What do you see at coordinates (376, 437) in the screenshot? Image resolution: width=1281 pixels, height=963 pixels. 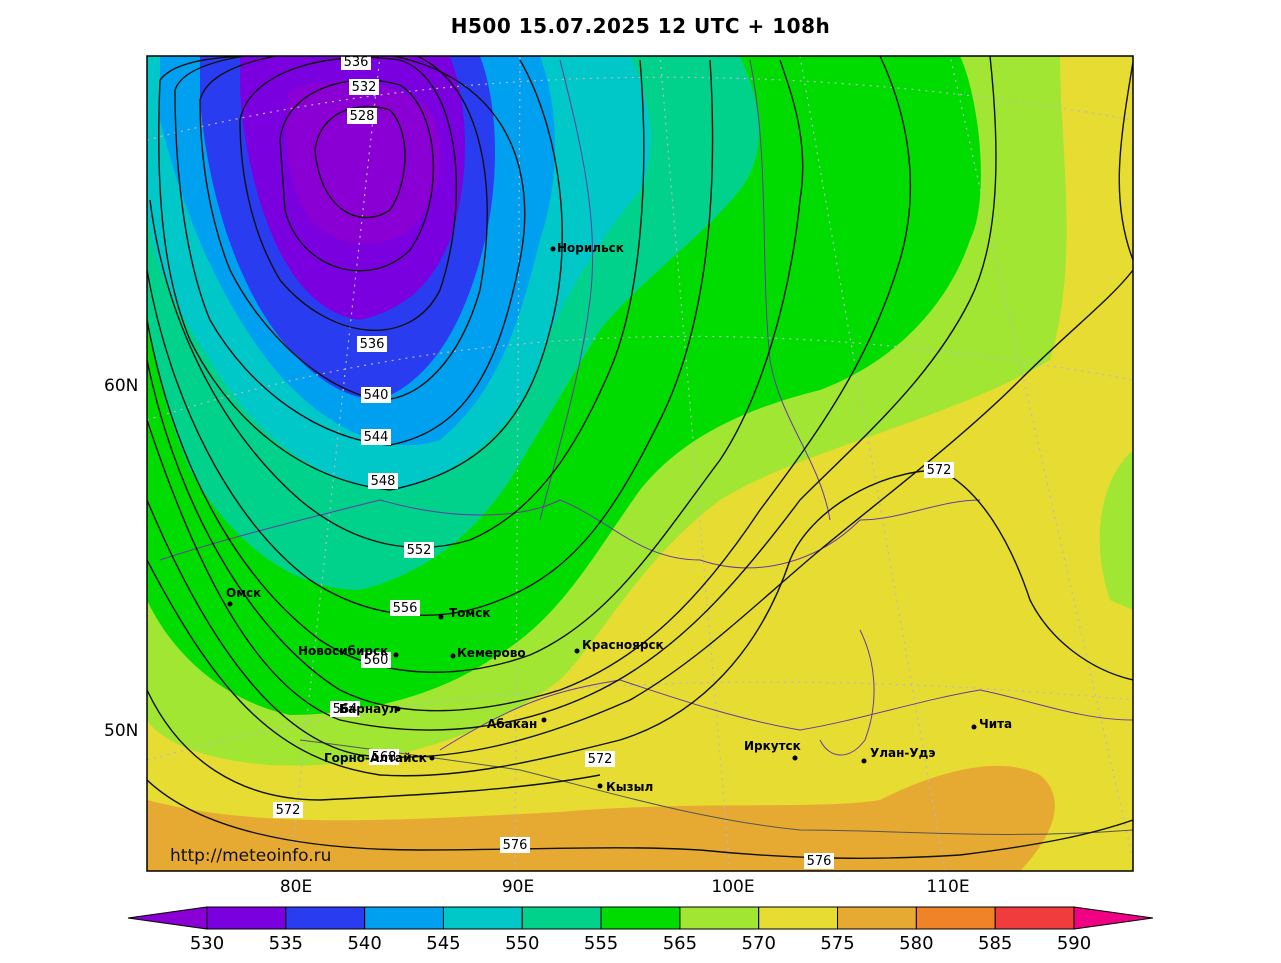 I see `isoline-label: 544` at bounding box center [376, 437].